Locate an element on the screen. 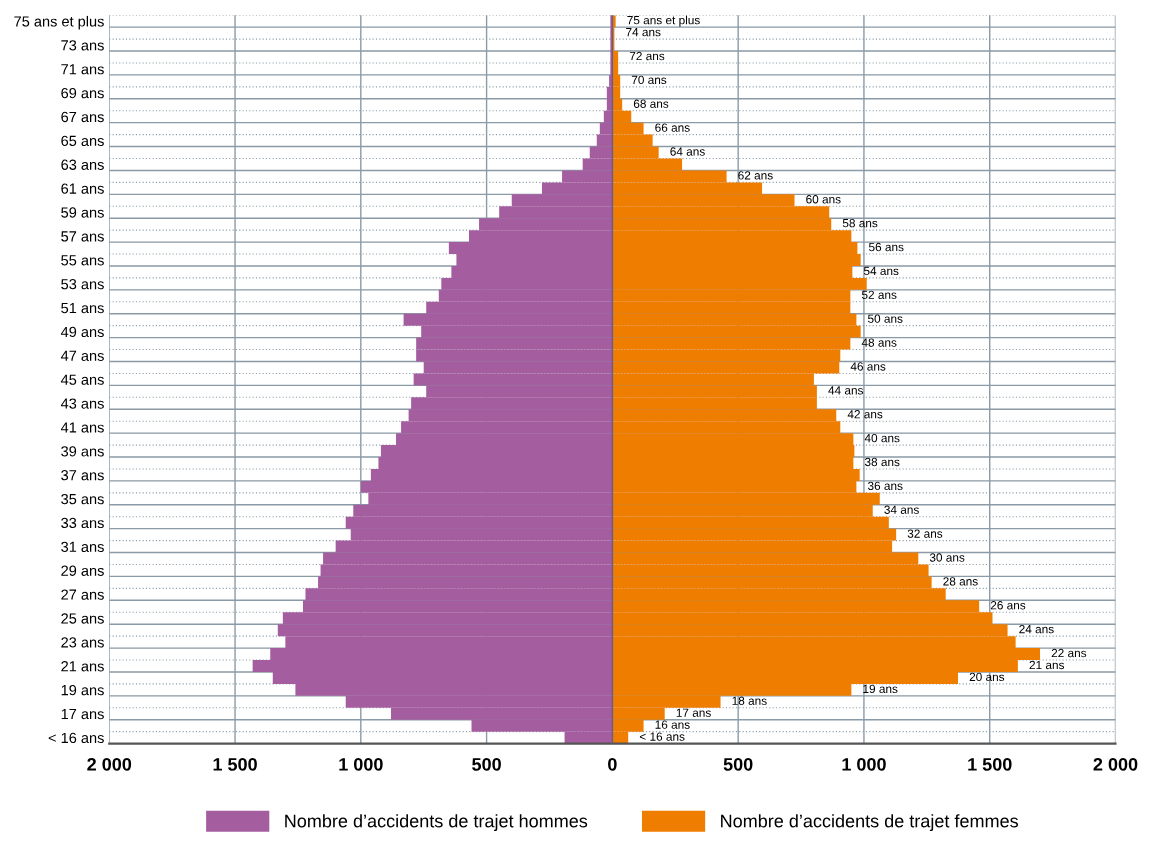 This screenshot has width=1150, height=845. y-tick-label: 71 ans is located at coordinates (82, 69).